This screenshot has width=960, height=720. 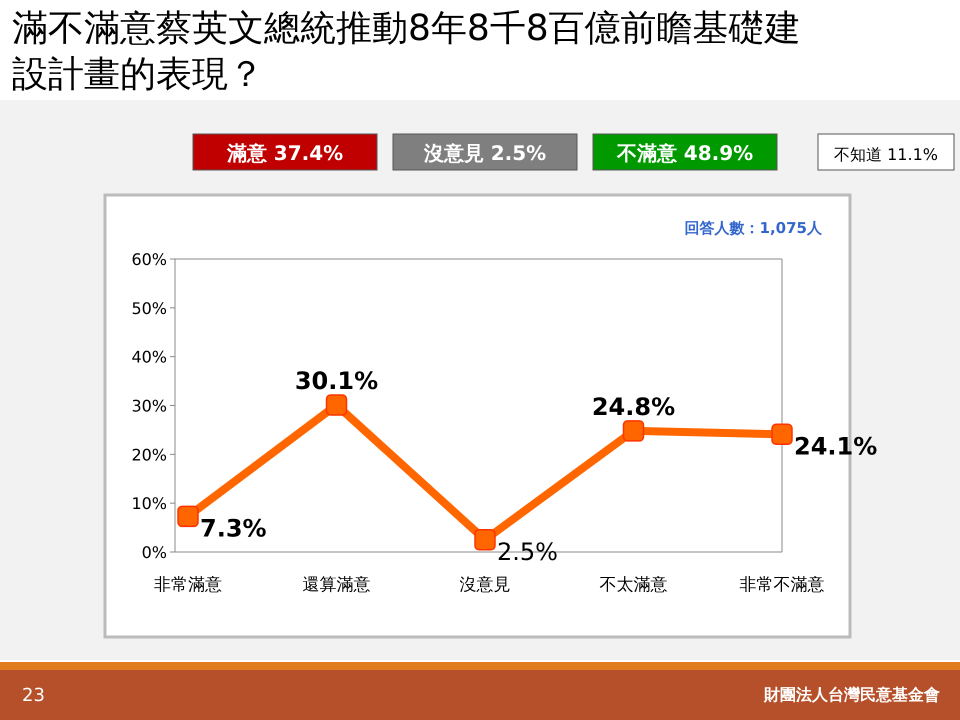 What do you see at coordinates (149, 308) in the screenshot?
I see `y-tick-label: 50%` at bounding box center [149, 308].